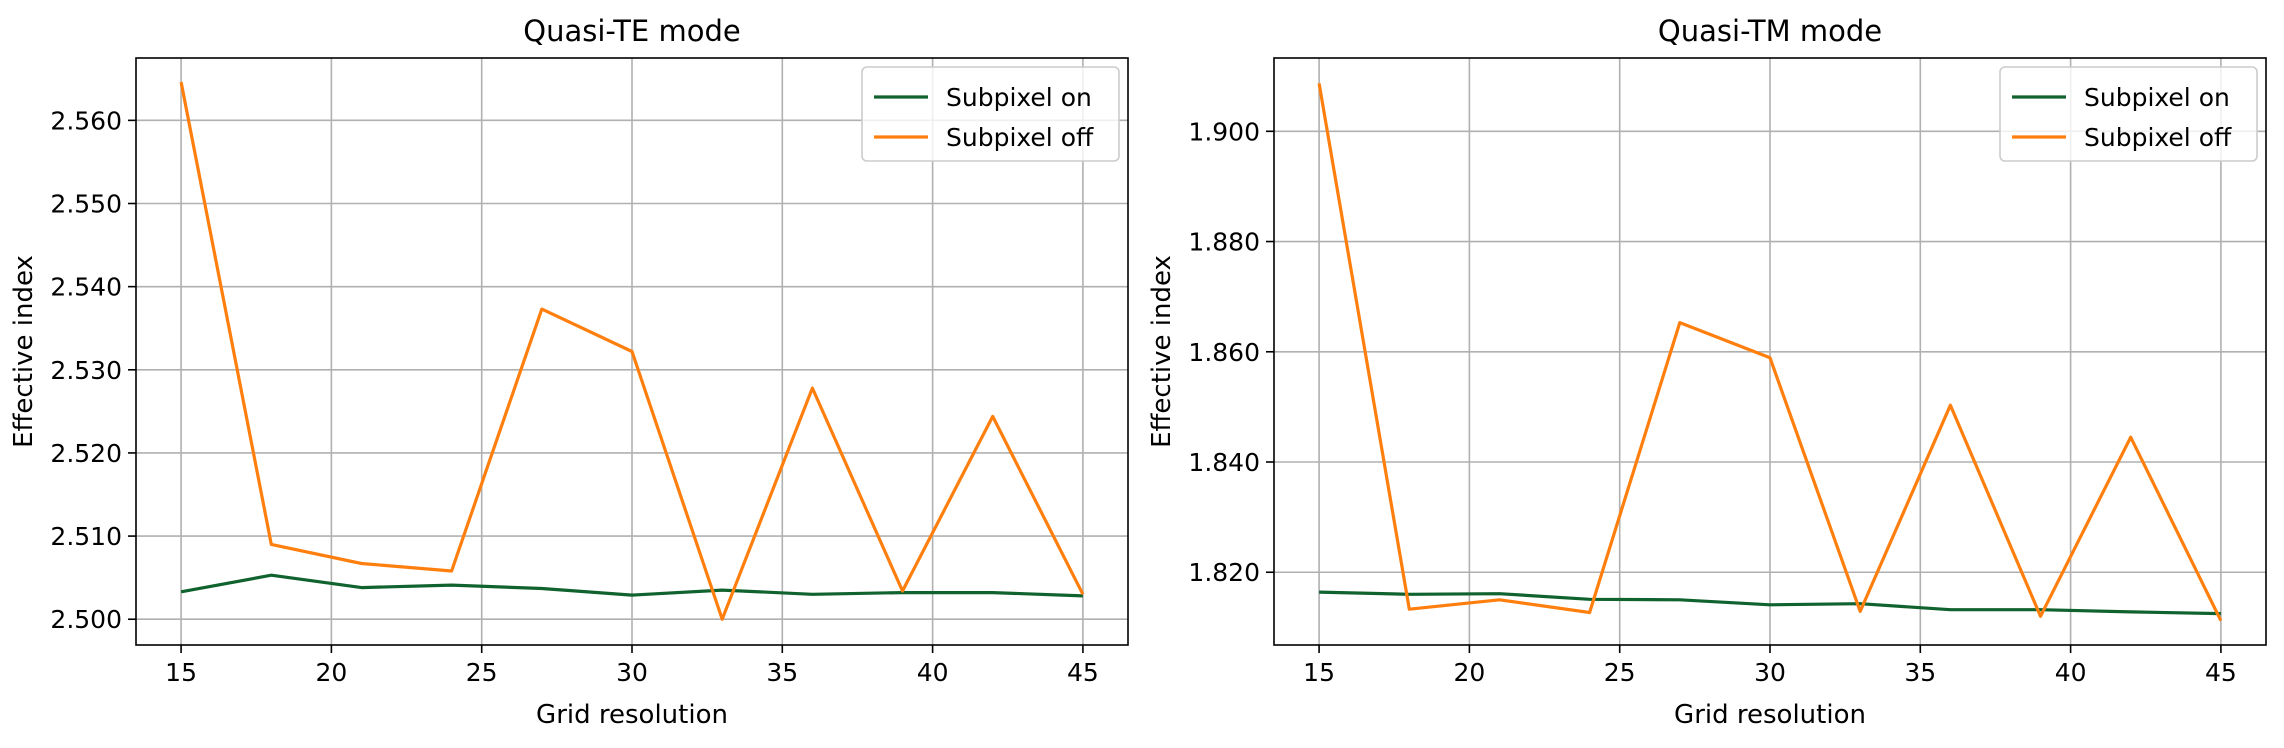 The image size is (2284, 748). What do you see at coordinates (631, 31) in the screenshot?
I see `chart-title: Quasi-TE mode` at bounding box center [631, 31].